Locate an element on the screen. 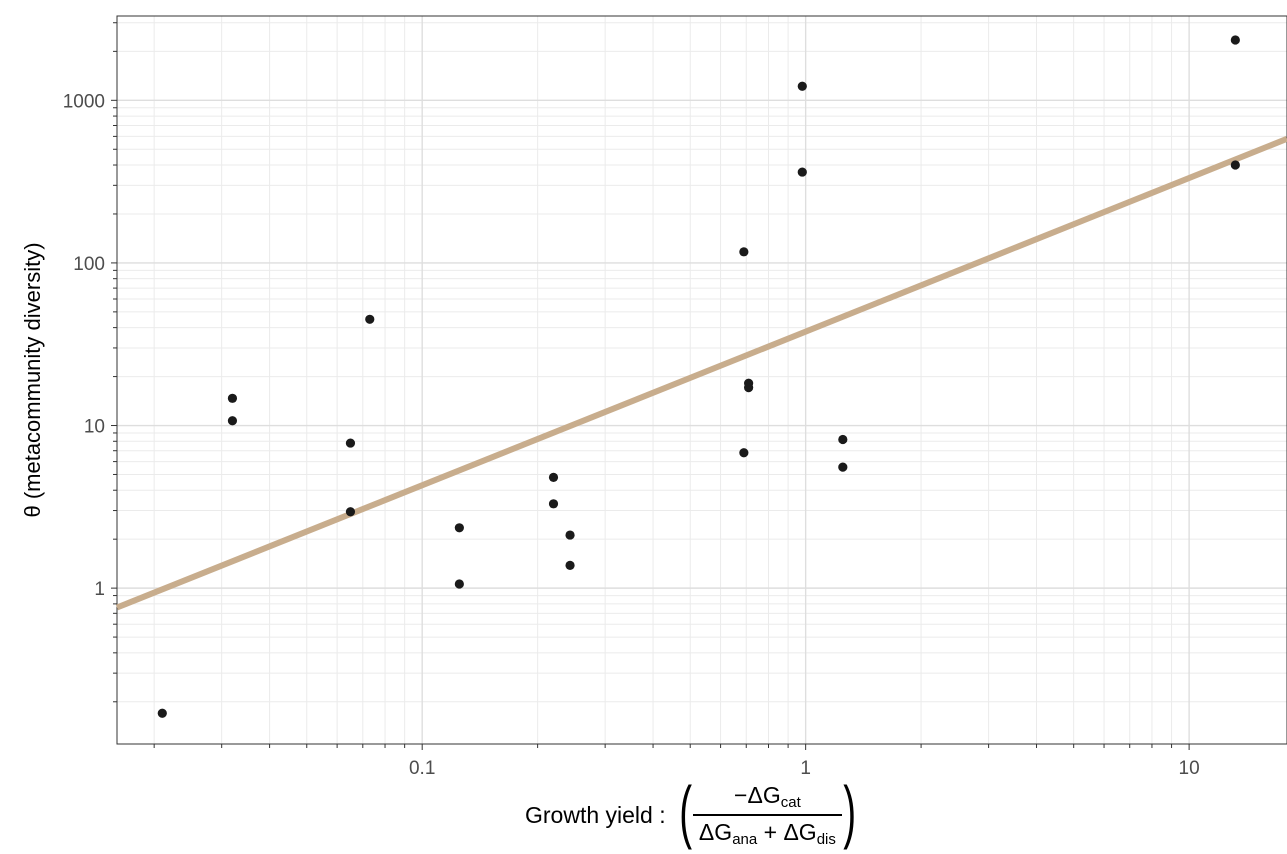  x-axis-fraction: −ΔGcat ΔGana + ΔGdis is located at coordinates (767, 815).